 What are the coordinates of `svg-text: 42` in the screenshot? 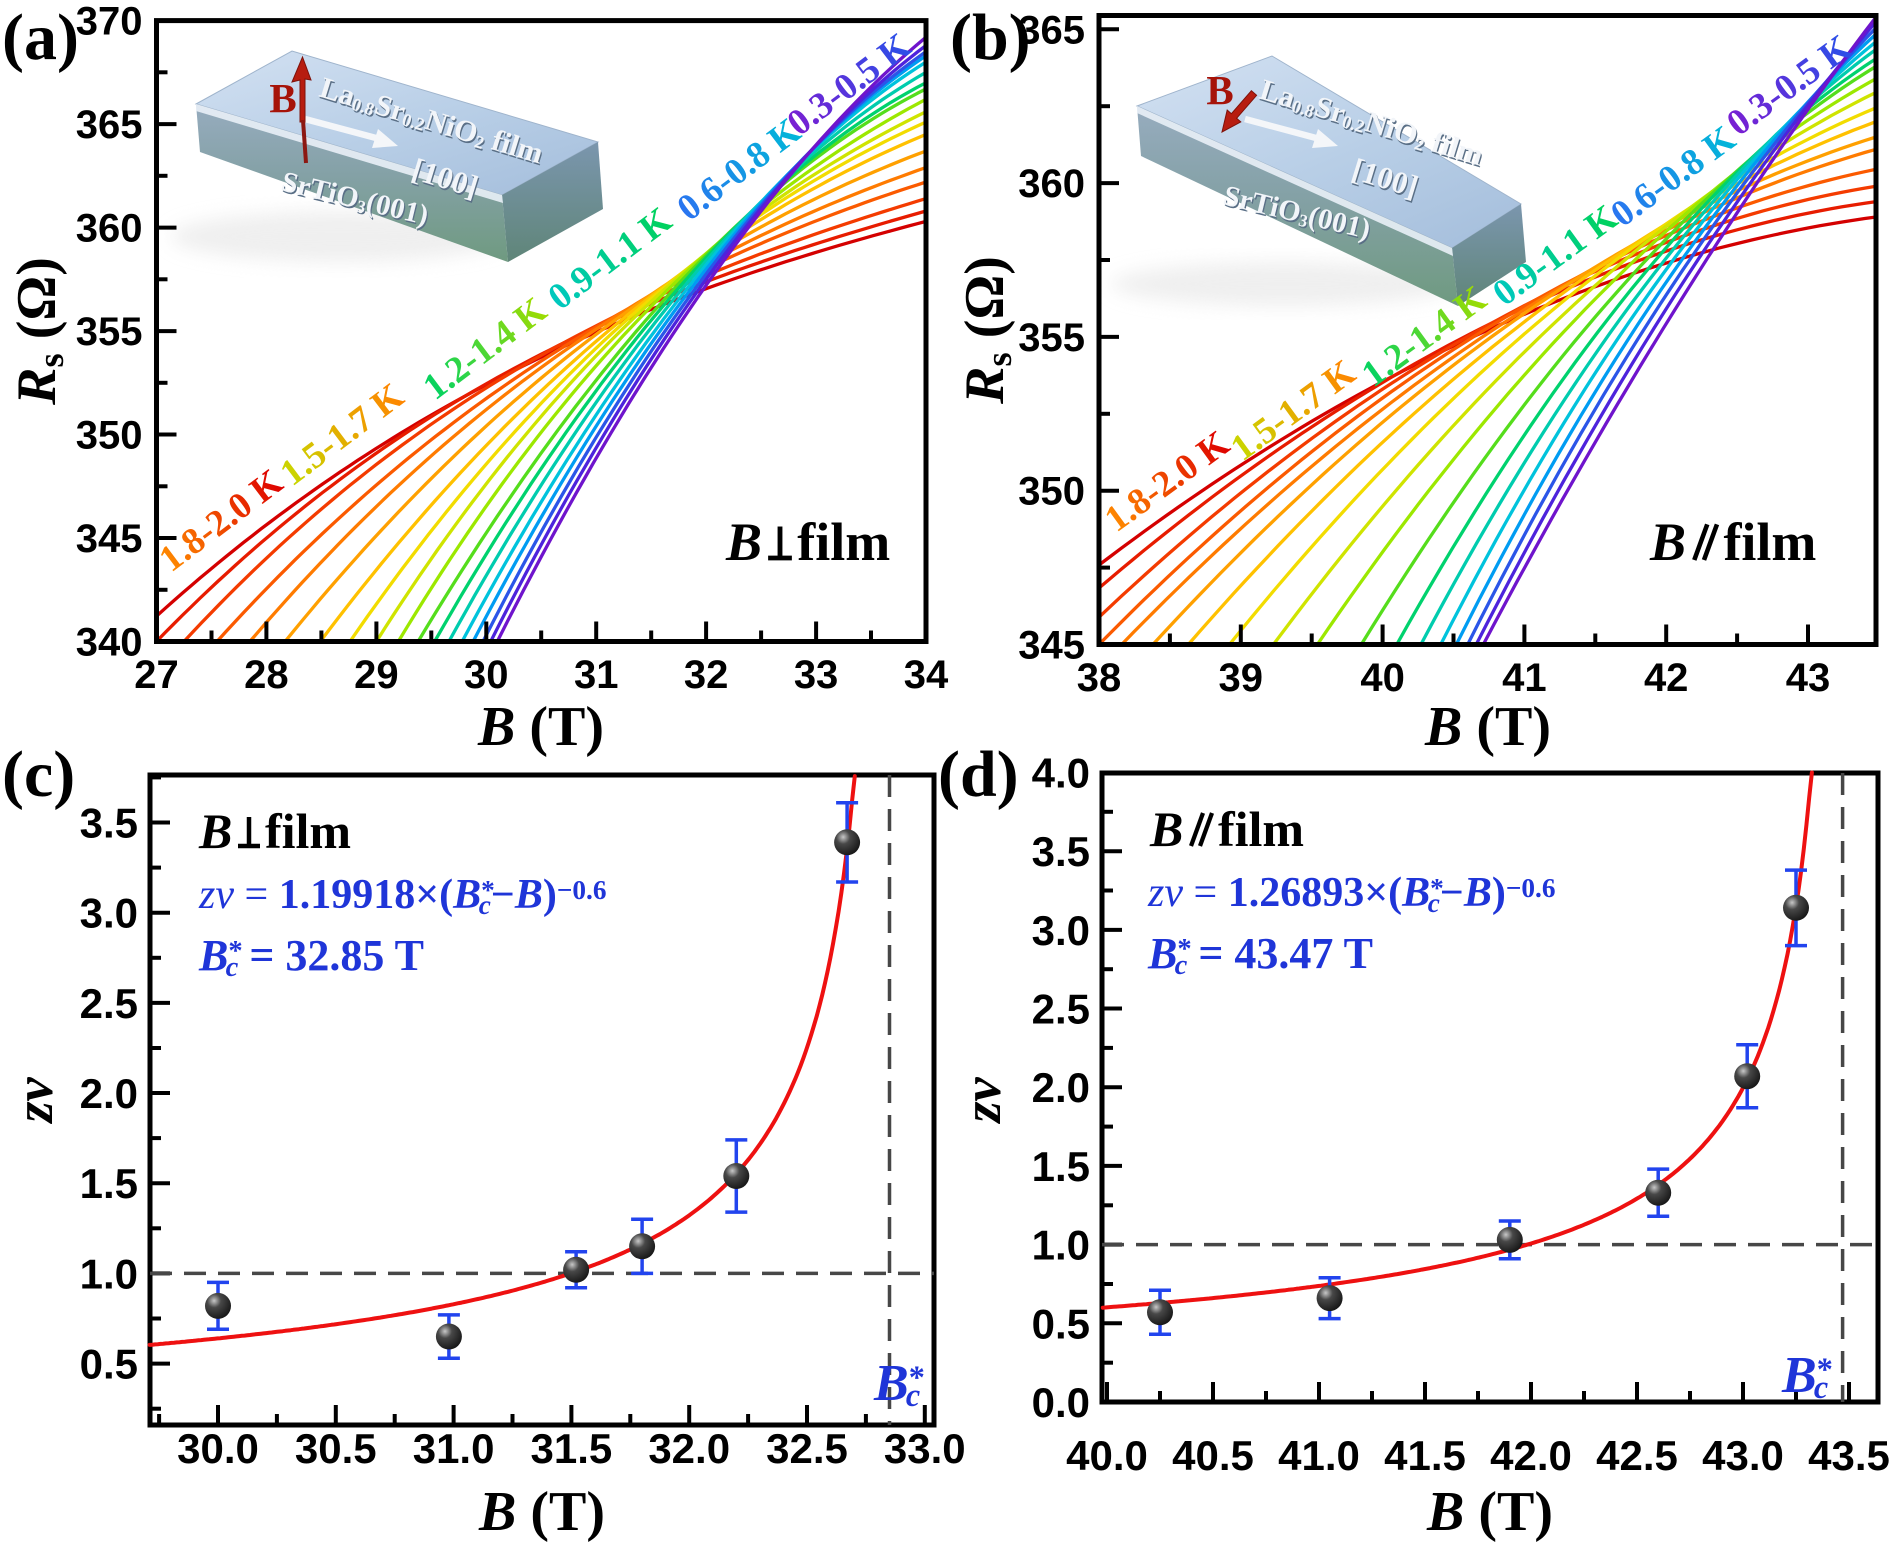 It's located at (1666, 678).